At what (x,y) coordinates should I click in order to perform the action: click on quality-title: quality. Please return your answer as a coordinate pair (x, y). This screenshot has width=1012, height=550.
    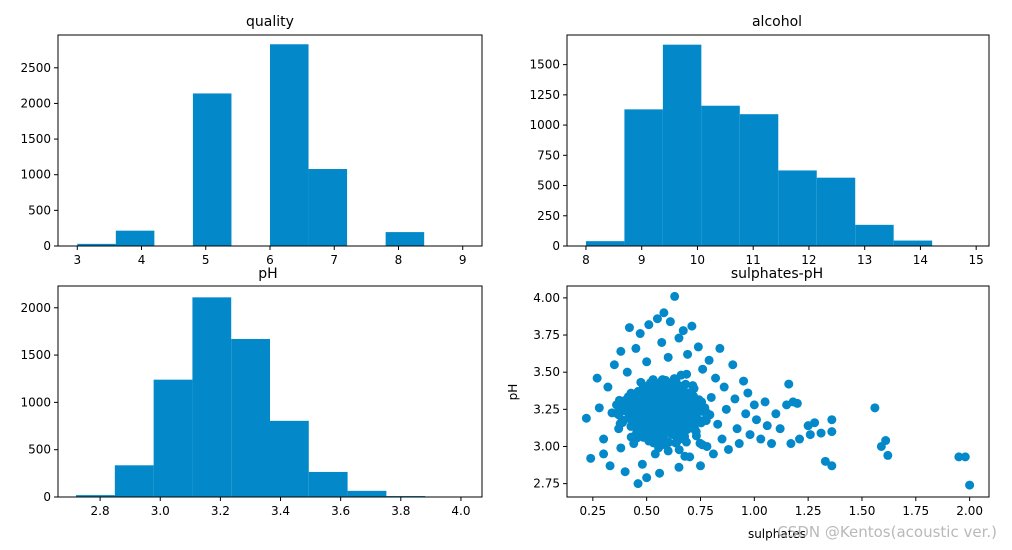
    Looking at the image, I should click on (270, 22).